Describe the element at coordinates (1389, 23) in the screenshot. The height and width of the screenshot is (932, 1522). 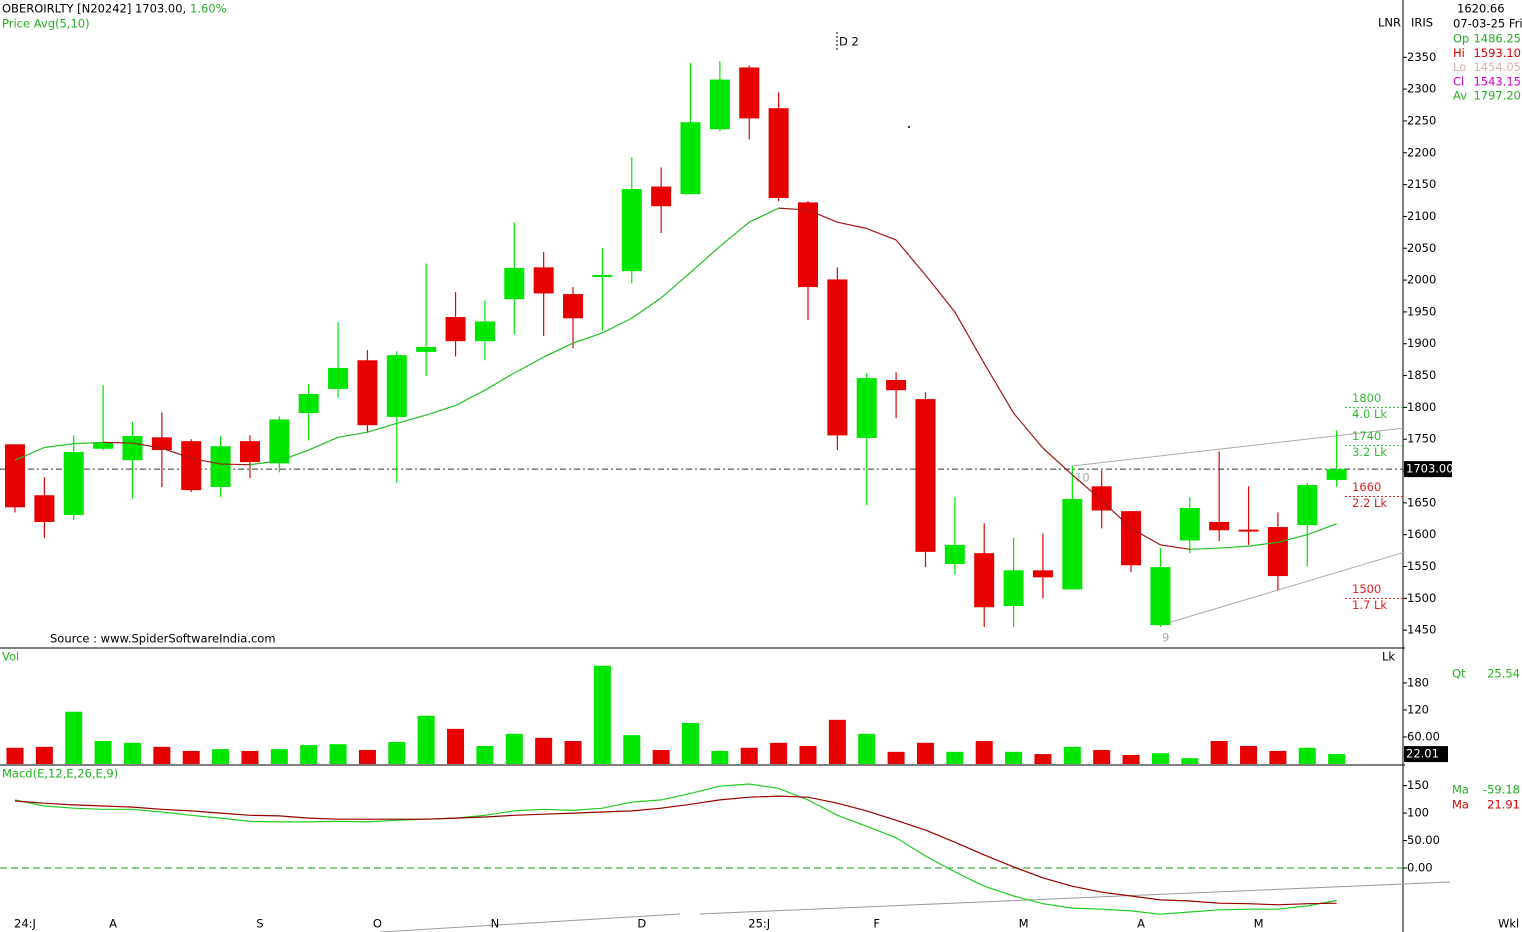
I see `info-mode: LNR` at that location.